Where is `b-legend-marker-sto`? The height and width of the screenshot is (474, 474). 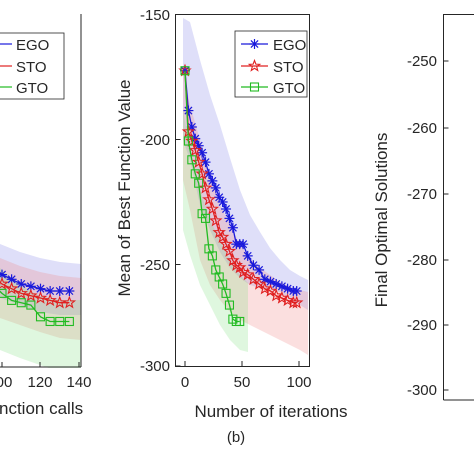
b-legend-marker-sto is located at coordinates (254, 65).